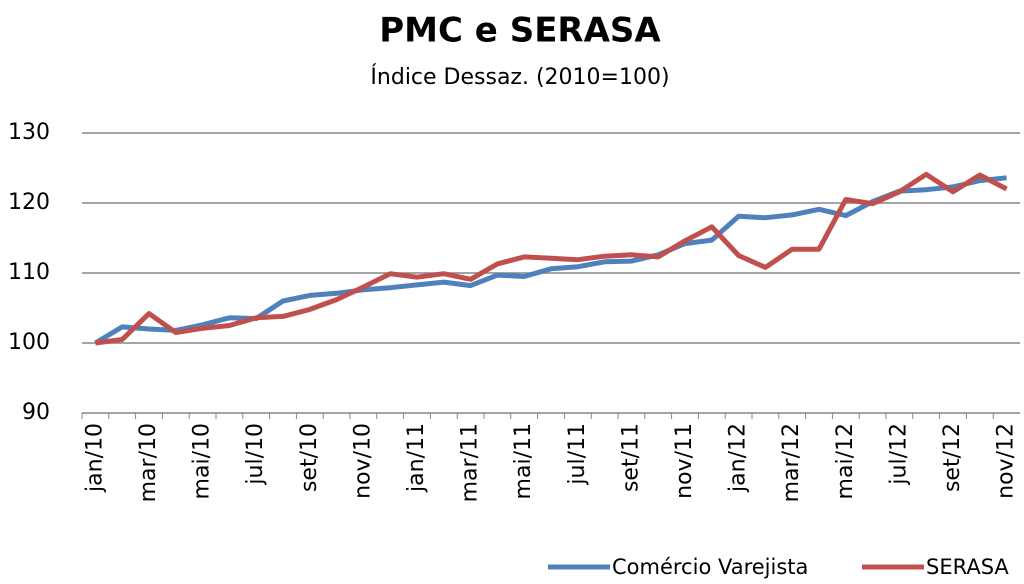 The image size is (1024, 584). What do you see at coordinates (577, 454) in the screenshot?
I see `x-tick-label: jul/11` at bounding box center [577, 454].